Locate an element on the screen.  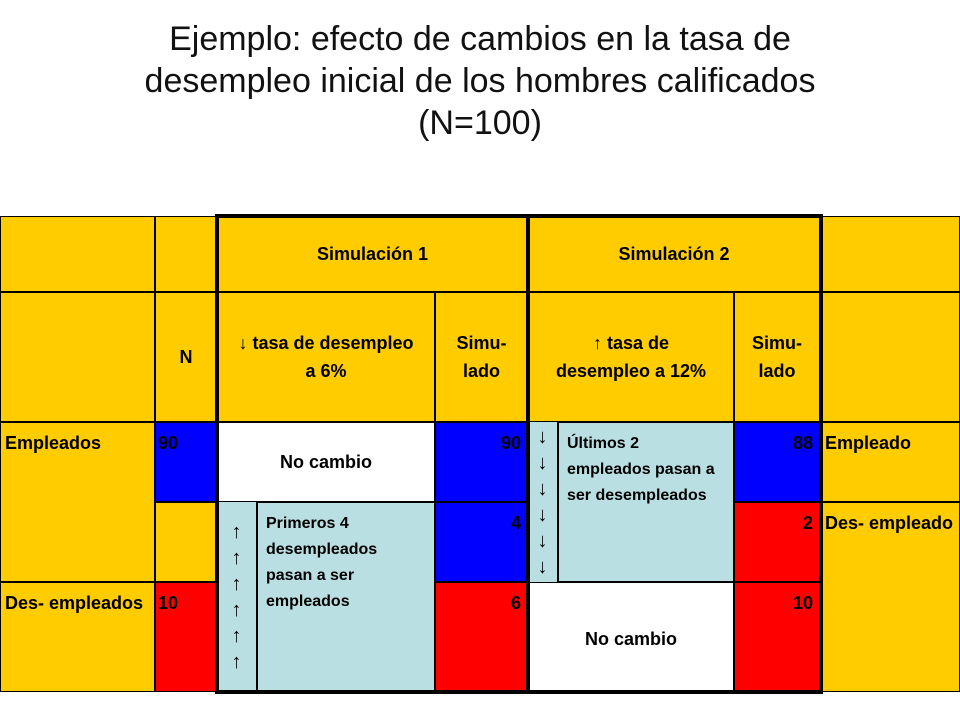
header-empty-left is located at coordinates (77, 254).